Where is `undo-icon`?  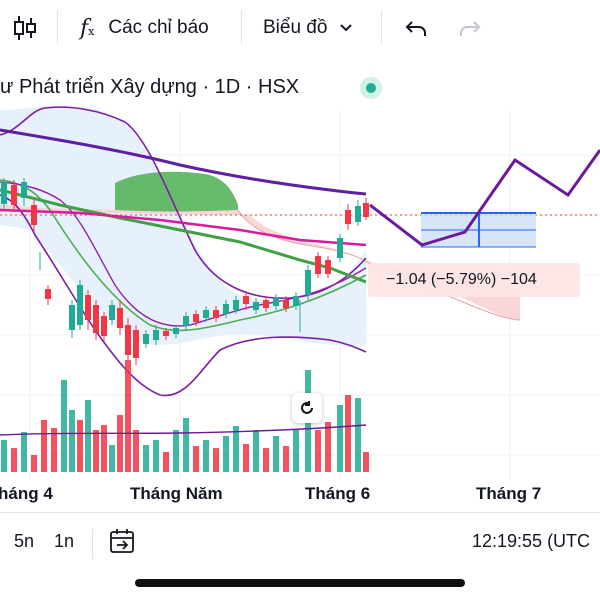
undo-icon is located at coordinates (415, 28).